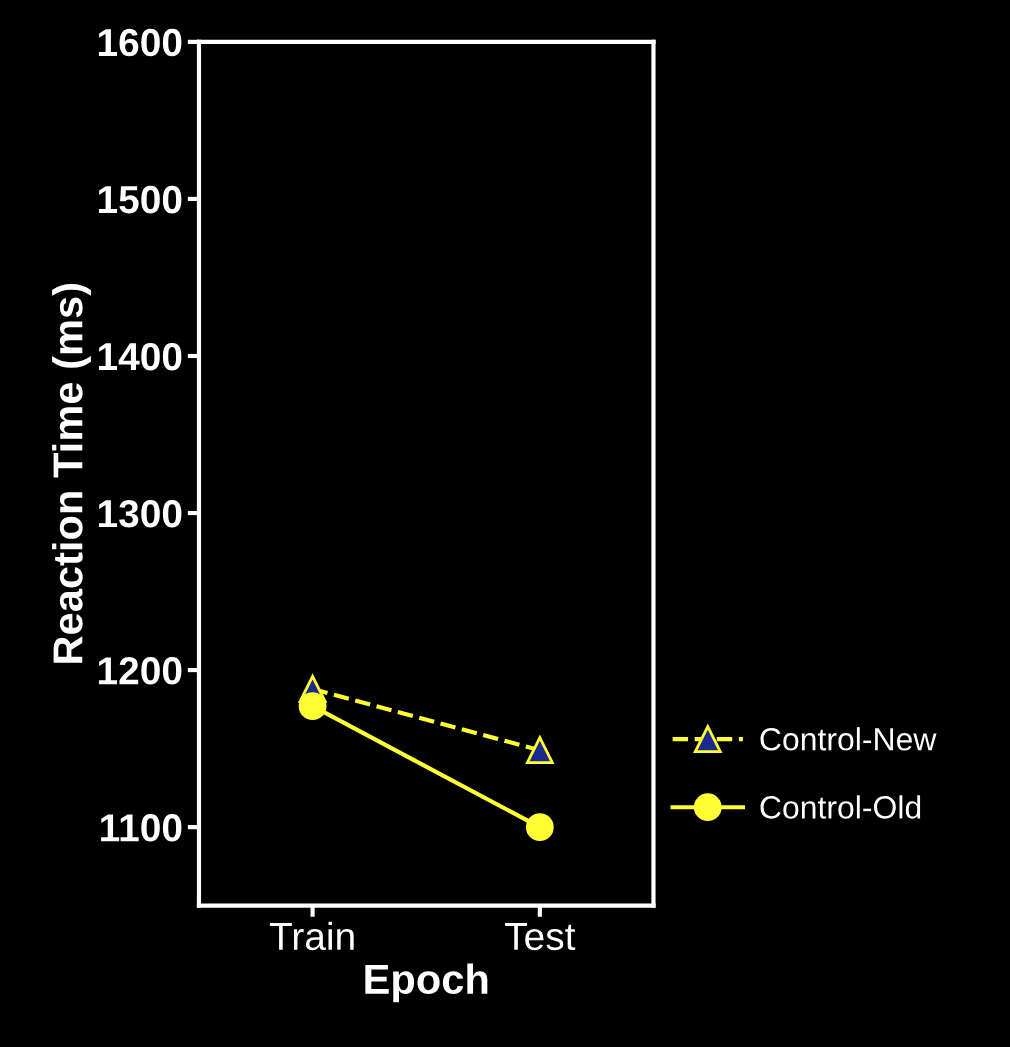 Image resolution: width=1010 pixels, height=1047 pixels. What do you see at coordinates (311, 936) in the screenshot?
I see `x-tick-label: Train` at bounding box center [311, 936].